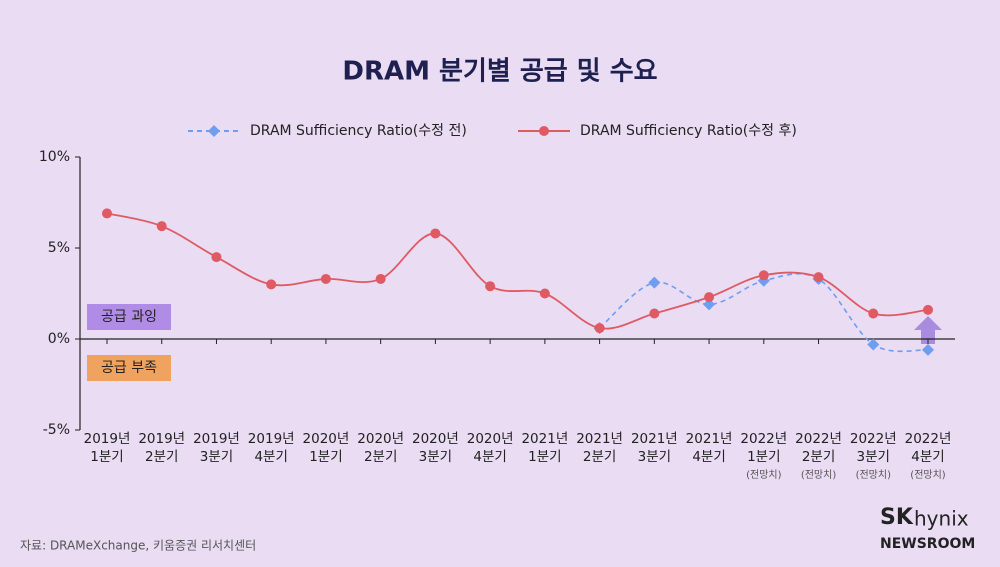 This screenshot has width=1000, height=567. I want to click on logo-sub: NEWSROOM, so click(927, 544).